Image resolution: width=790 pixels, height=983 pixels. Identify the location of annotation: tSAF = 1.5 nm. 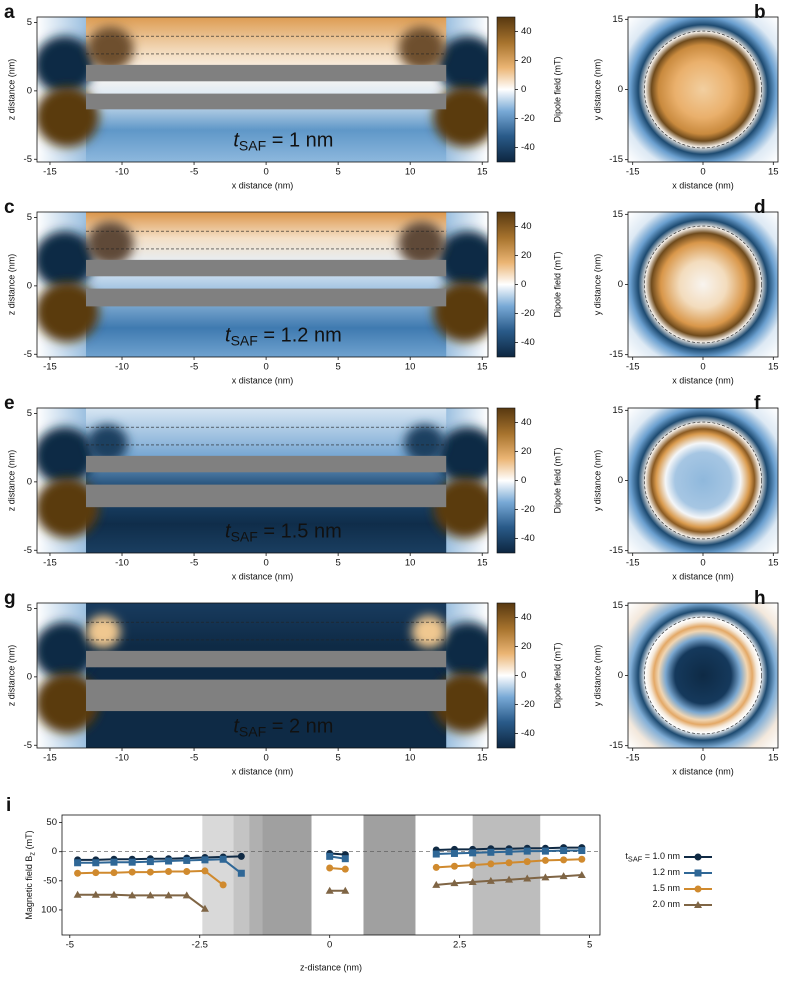
(283, 532).